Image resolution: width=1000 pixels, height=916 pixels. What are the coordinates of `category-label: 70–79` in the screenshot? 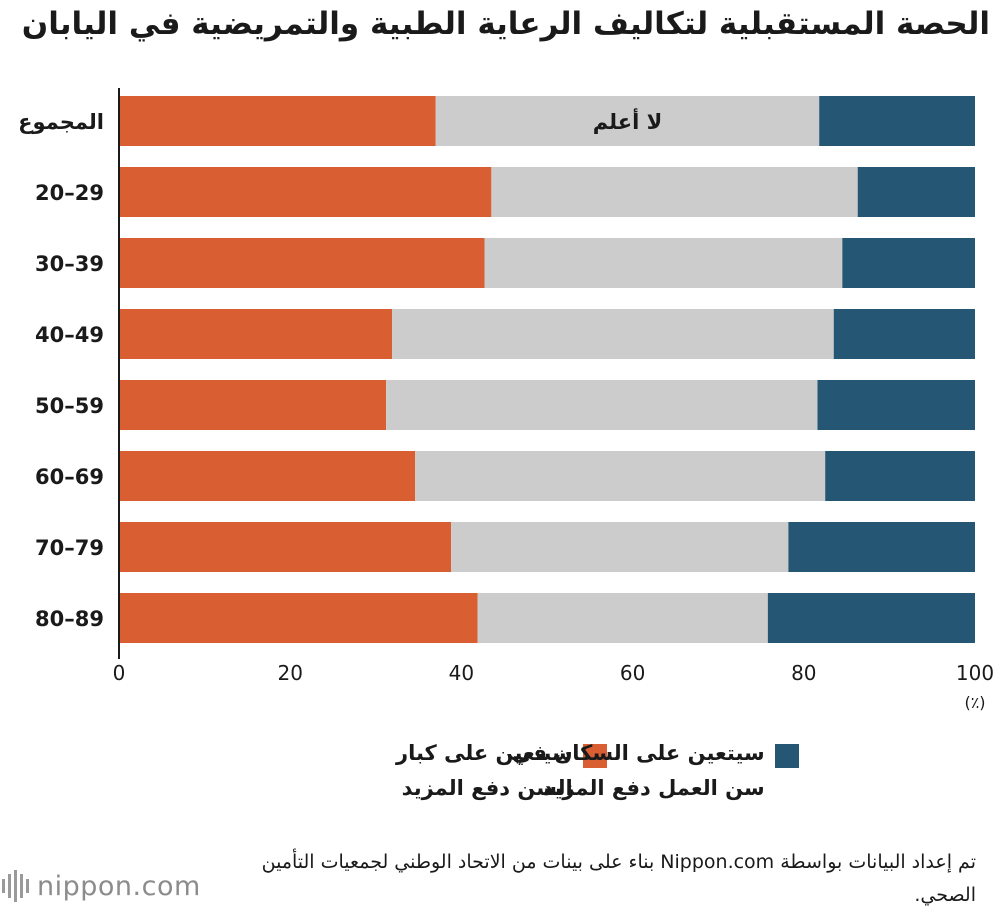 It's located at (69, 548).